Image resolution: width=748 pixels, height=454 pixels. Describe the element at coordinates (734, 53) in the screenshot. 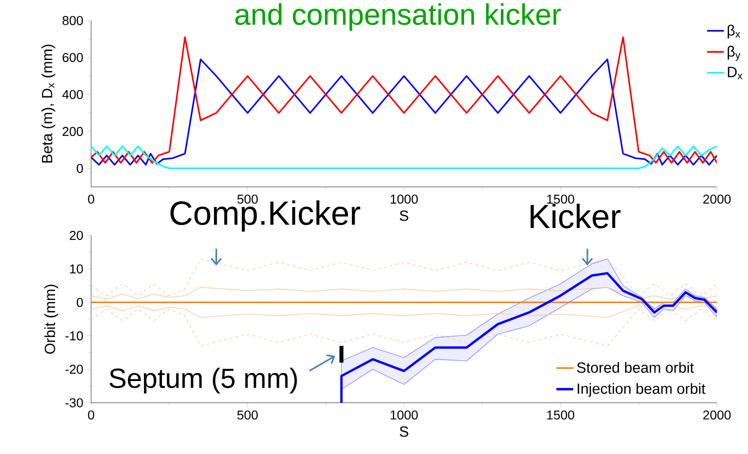

I see `legend-label: β$_{y}$` at that location.